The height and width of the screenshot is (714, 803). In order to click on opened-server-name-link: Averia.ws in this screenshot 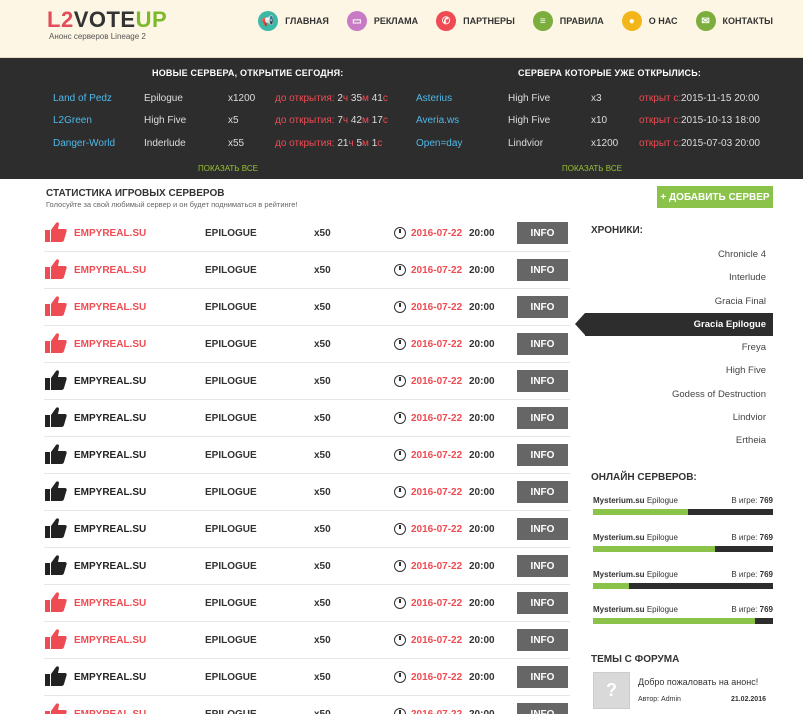, I will do `click(438, 120)`.